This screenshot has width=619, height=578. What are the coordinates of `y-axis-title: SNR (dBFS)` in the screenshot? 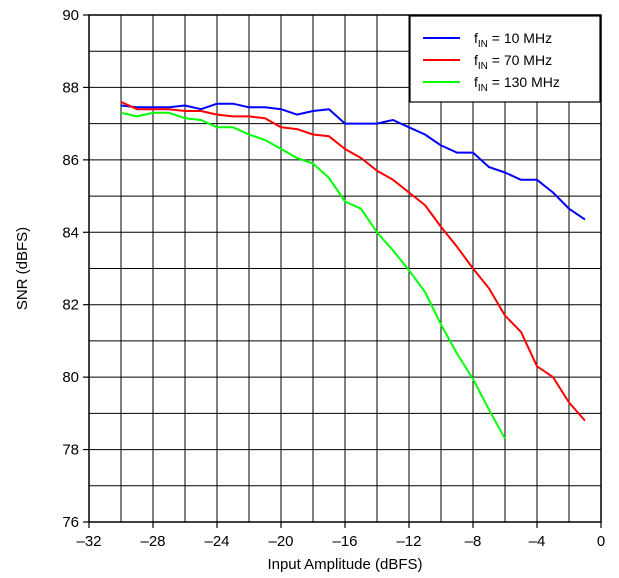 It's located at (22, 268).